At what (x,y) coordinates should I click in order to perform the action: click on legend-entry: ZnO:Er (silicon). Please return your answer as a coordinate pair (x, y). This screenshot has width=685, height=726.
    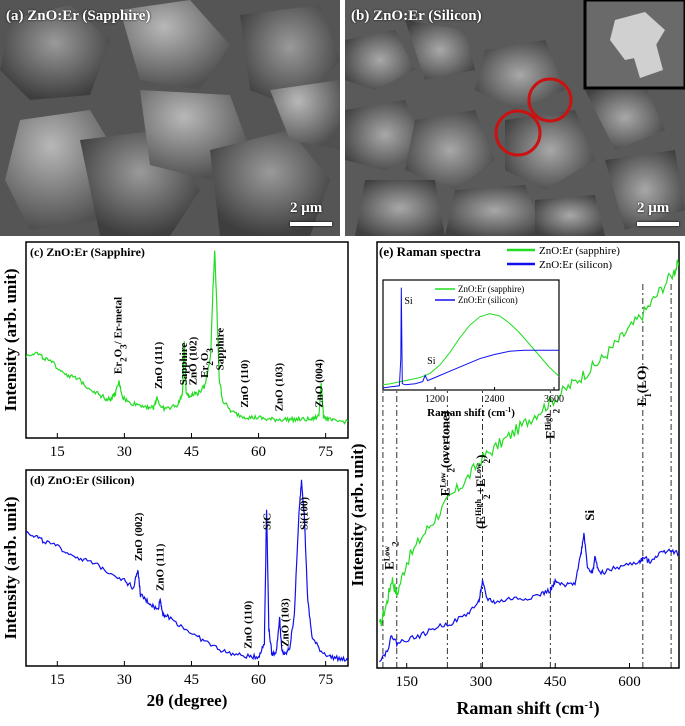
    Looking at the image, I should click on (575, 265).